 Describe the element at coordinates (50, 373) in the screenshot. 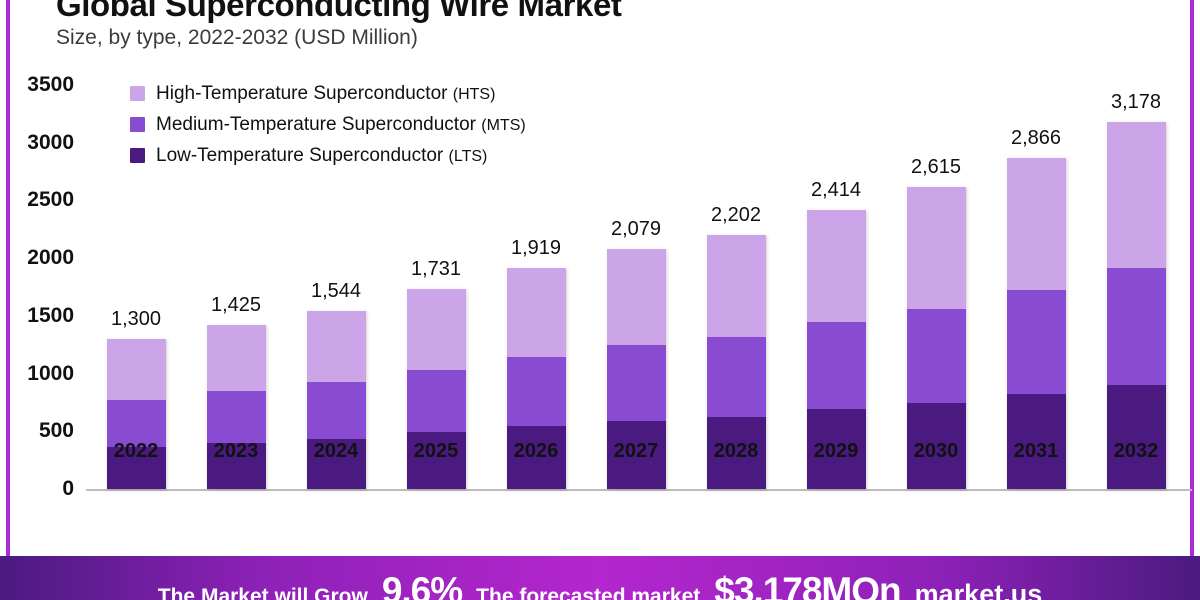

I see `y-axis-tick: 1000` at that location.